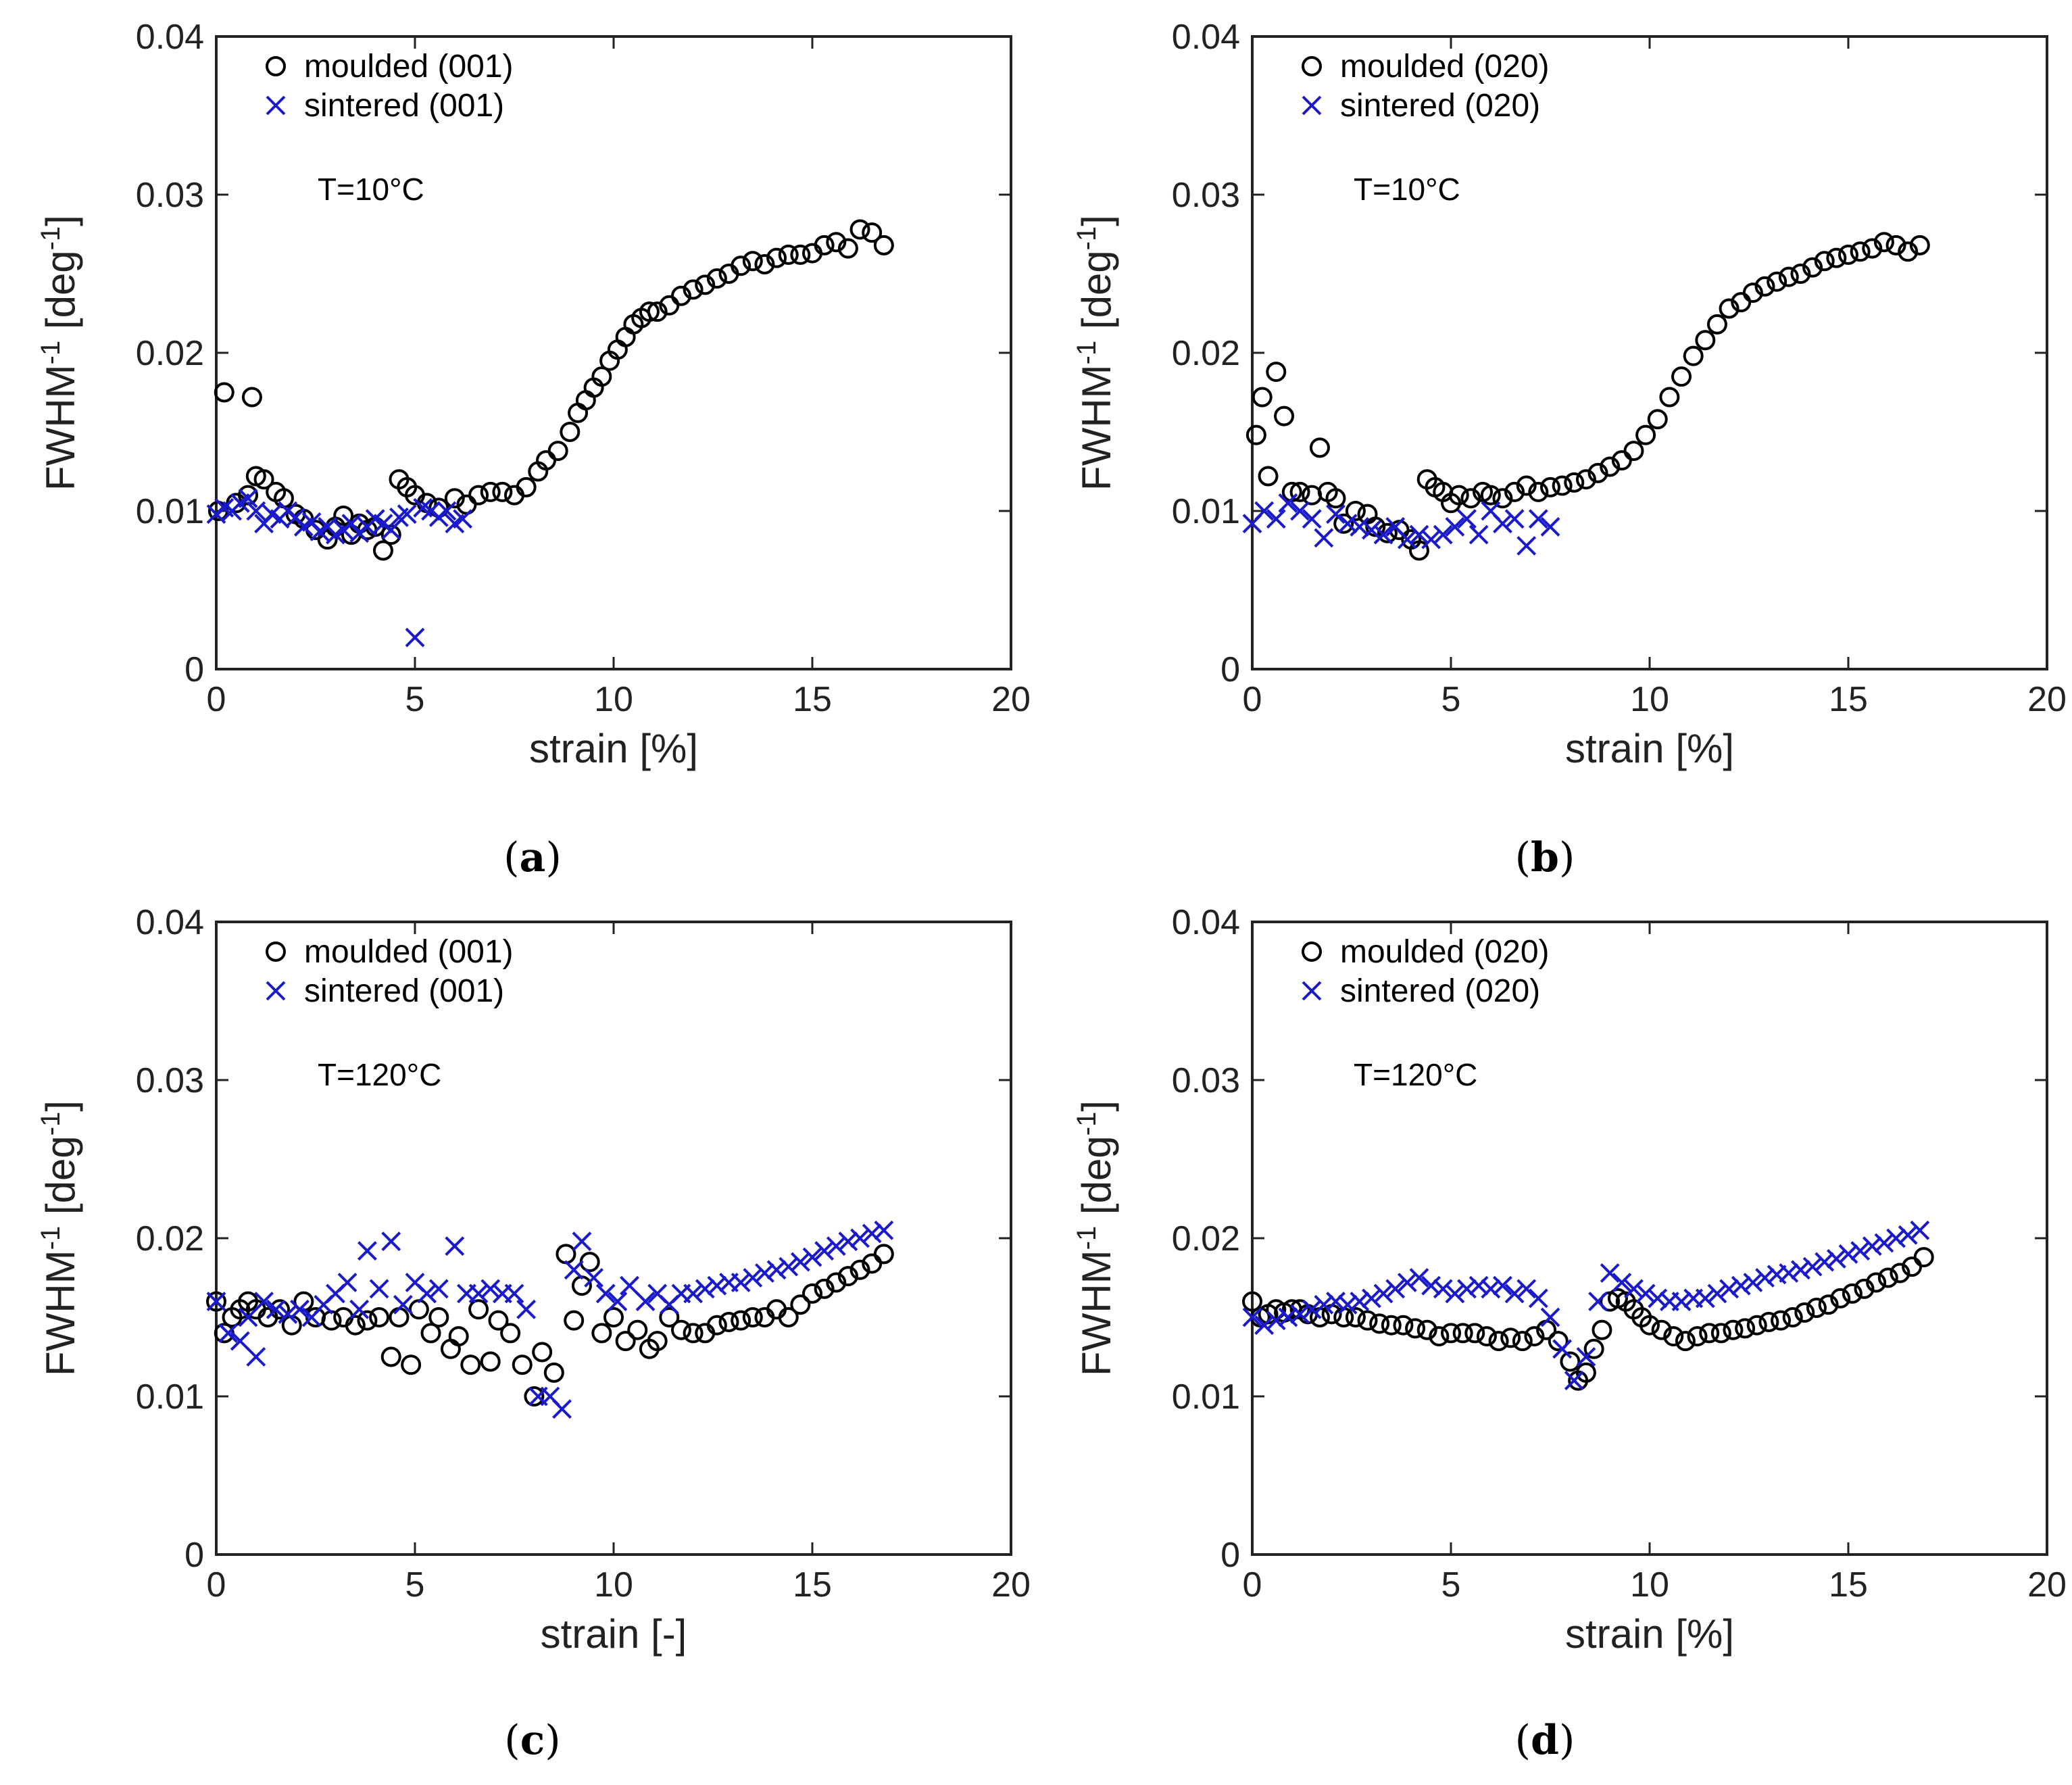 The height and width of the screenshot is (1785, 2072). I want to click on x-tick-label: 10, so click(1649, 1585).